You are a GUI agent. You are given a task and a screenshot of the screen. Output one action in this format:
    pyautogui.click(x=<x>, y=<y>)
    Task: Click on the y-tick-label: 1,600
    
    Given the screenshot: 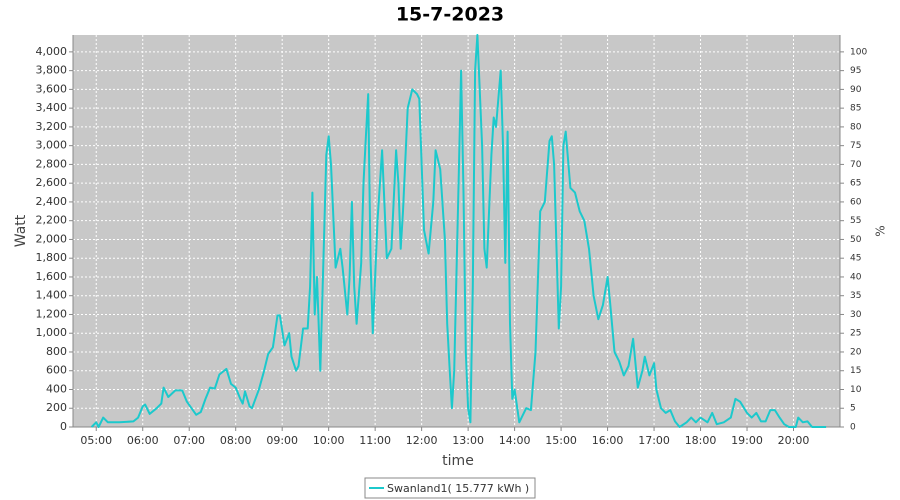 What is the action you would take?
    pyautogui.click(x=52, y=276)
    